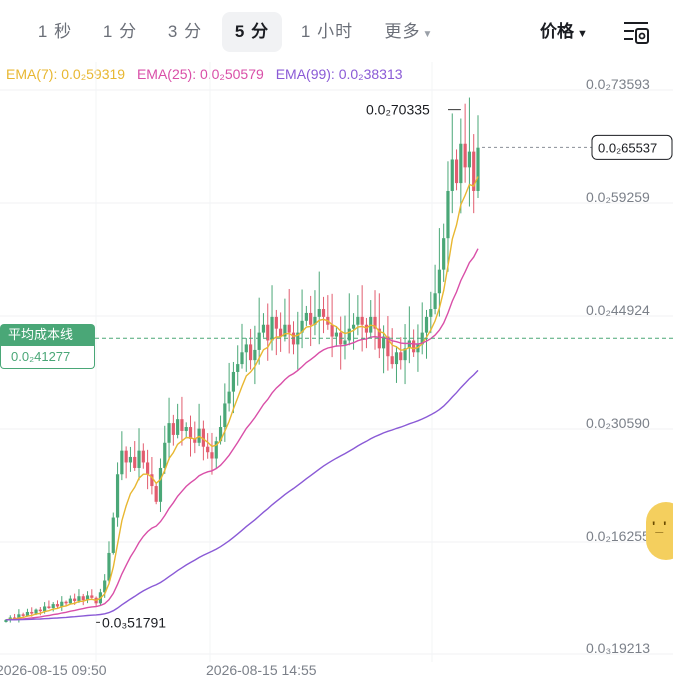 This screenshot has height=680, width=673. I want to click on y-axis-label: 0.0₂44924, so click(618, 310).